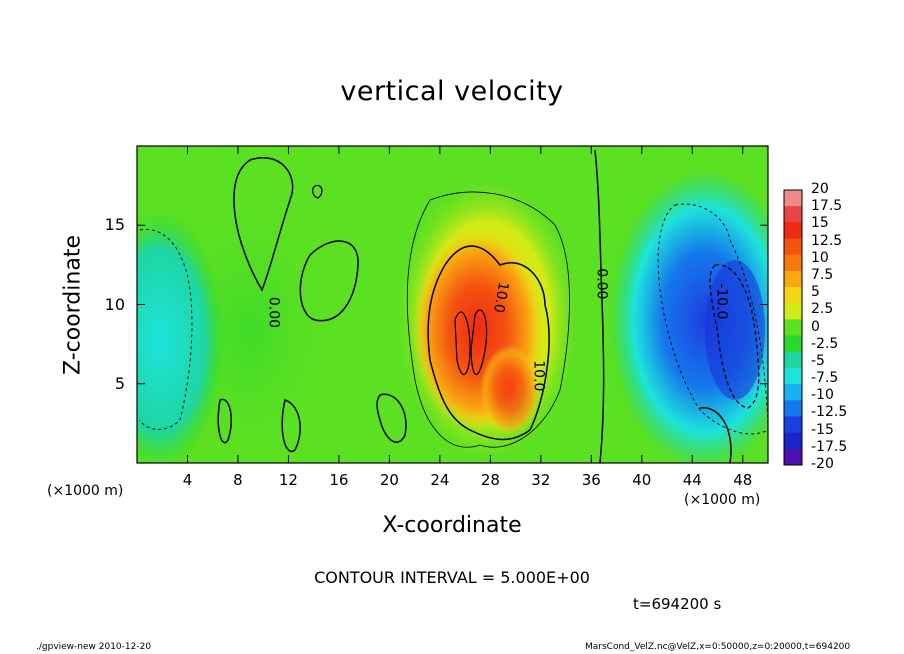 The height and width of the screenshot is (654, 904). I want to click on colorbar-level-label: 20, so click(820, 189).